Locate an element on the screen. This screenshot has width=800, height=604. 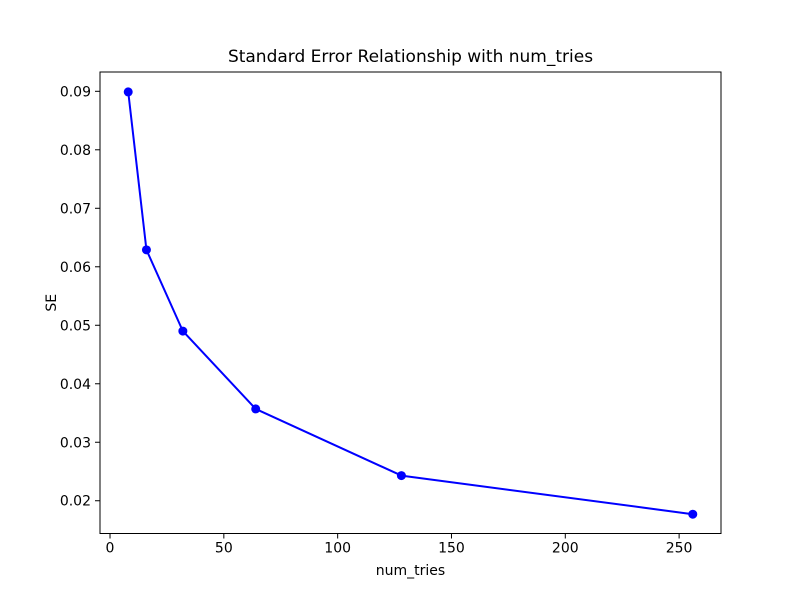
x-tick-label: 50 is located at coordinates (224, 549).